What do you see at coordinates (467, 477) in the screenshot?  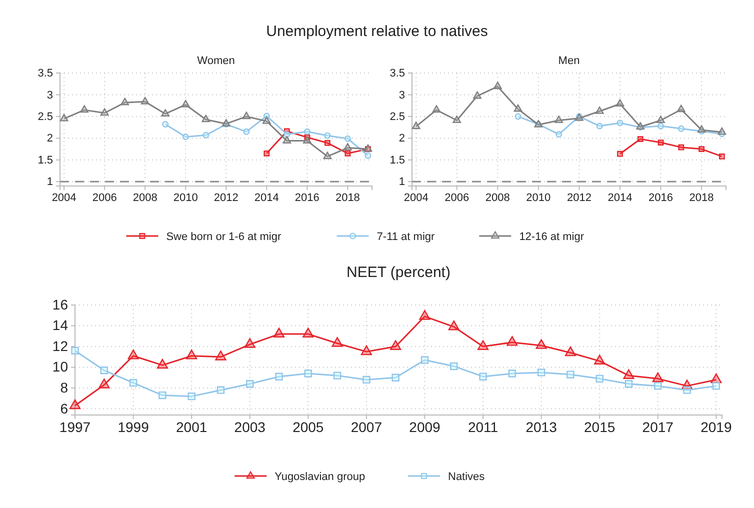 I see `legend-label: Natives` at bounding box center [467, 477].